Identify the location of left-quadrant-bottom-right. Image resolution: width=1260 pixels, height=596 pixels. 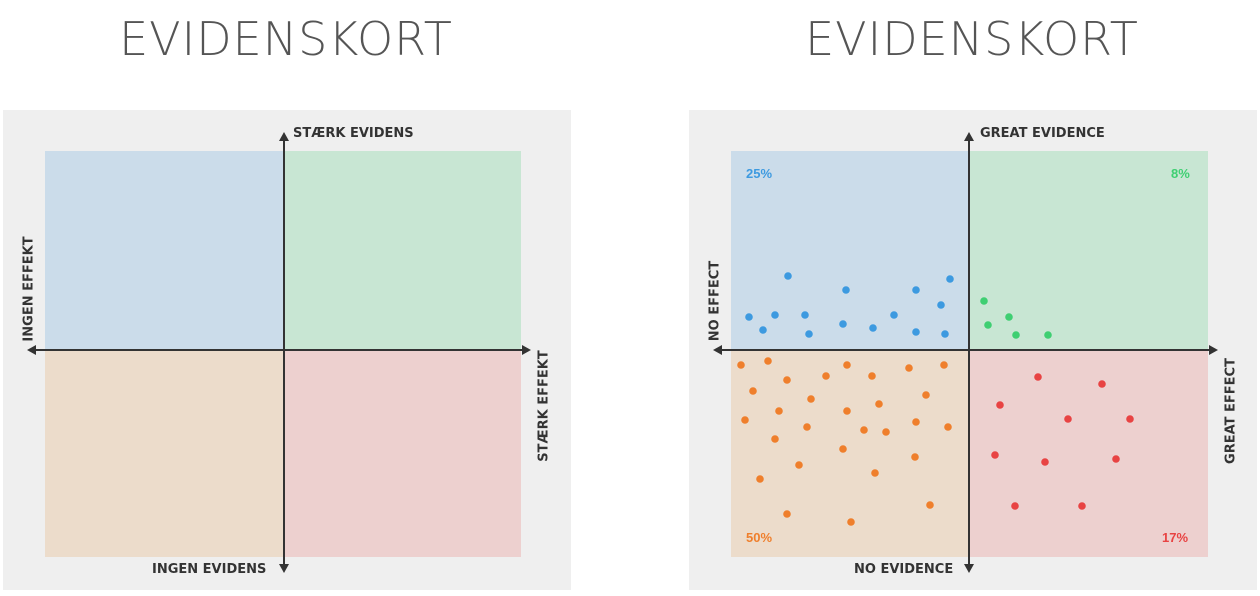
(402, 453).